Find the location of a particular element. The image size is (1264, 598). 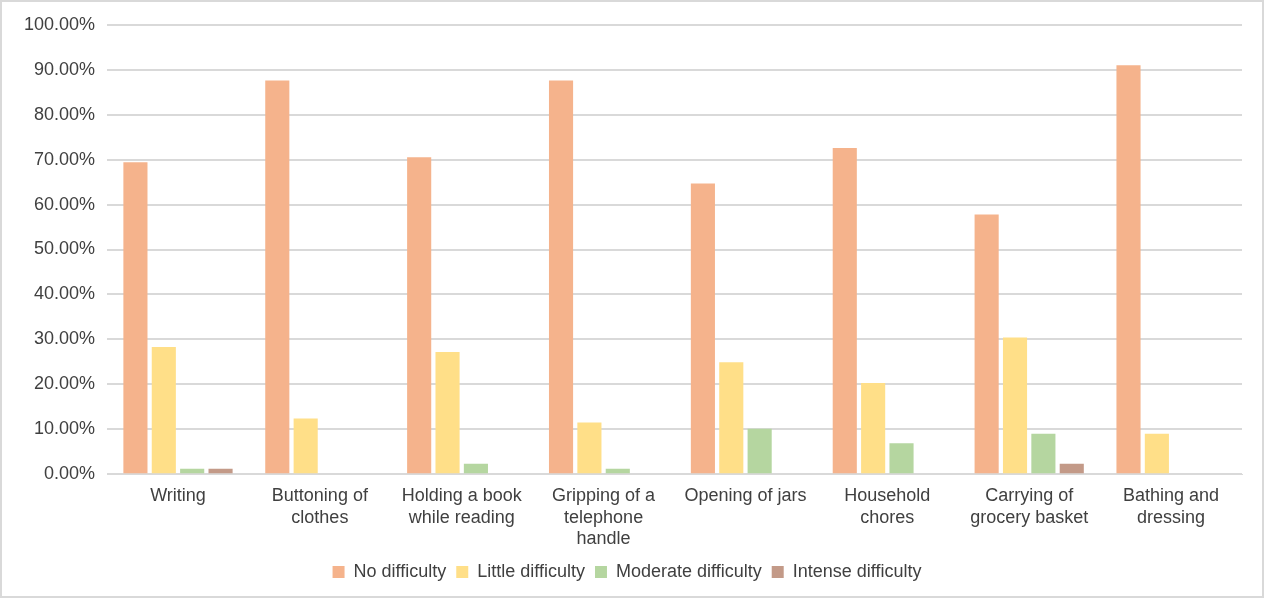

x-tick-label: Gripping of a telephone handle is located at coordinates (604, 516).